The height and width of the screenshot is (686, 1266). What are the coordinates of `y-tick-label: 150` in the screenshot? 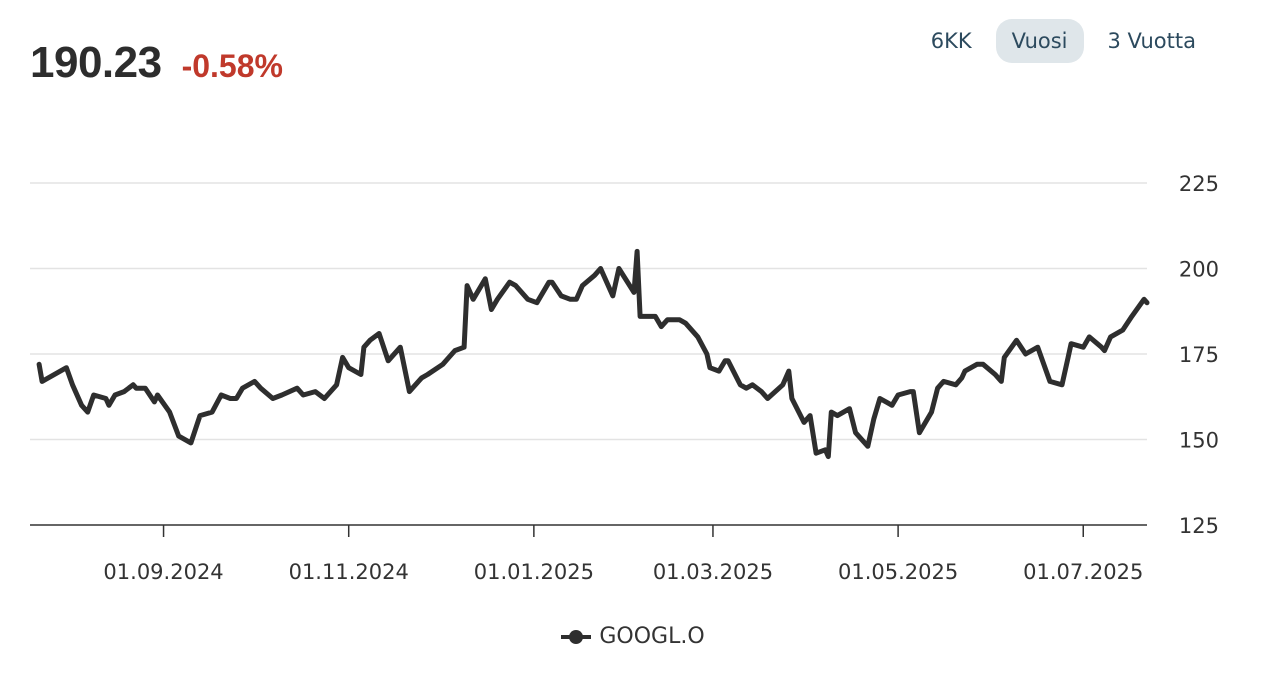 It's located at (1199, 441).